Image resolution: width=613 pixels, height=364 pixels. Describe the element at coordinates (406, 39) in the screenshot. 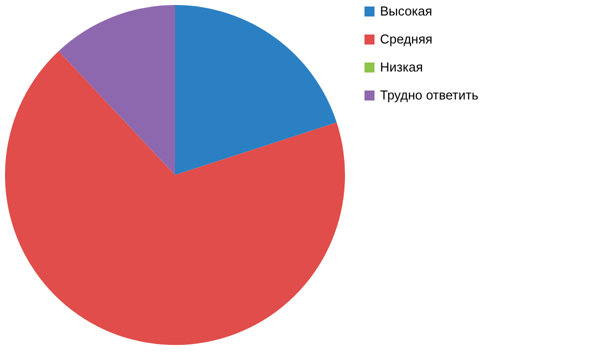

I see `legend-label: Средняя` at that location.